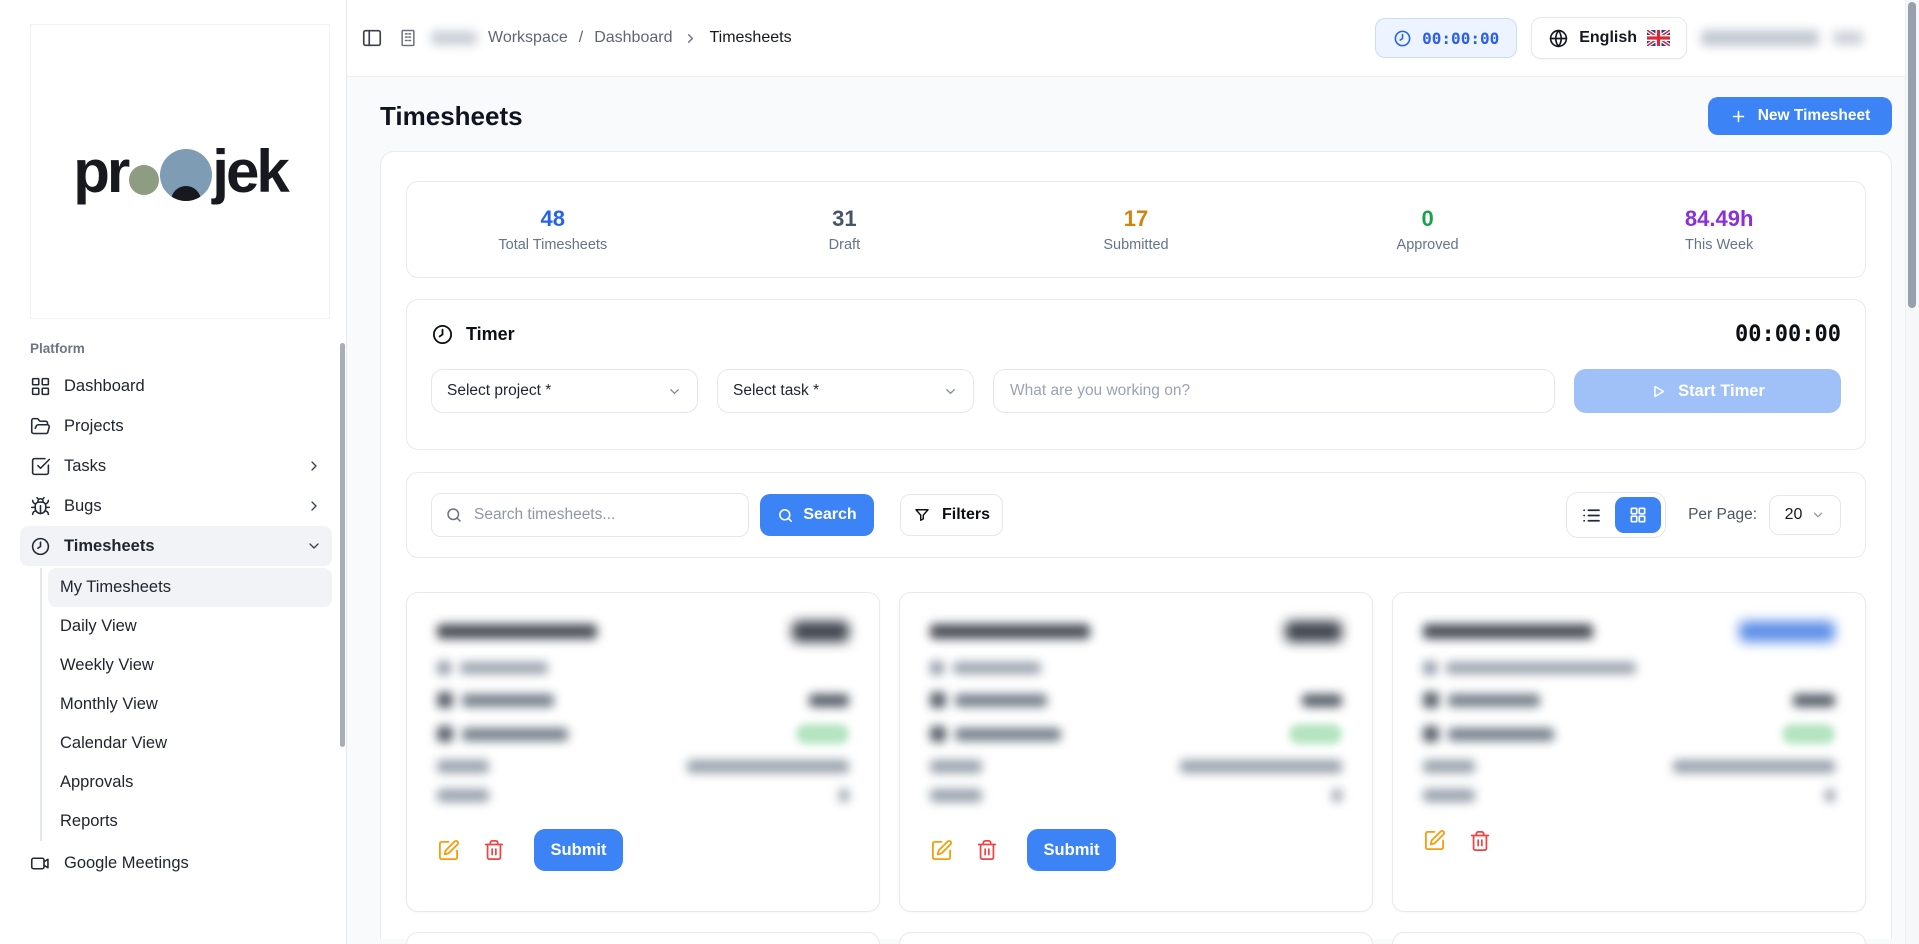  What do you see at coordinates (553, 218) in the screenshot?
I see `stat-value: 48` at bounding box center [553, 218].